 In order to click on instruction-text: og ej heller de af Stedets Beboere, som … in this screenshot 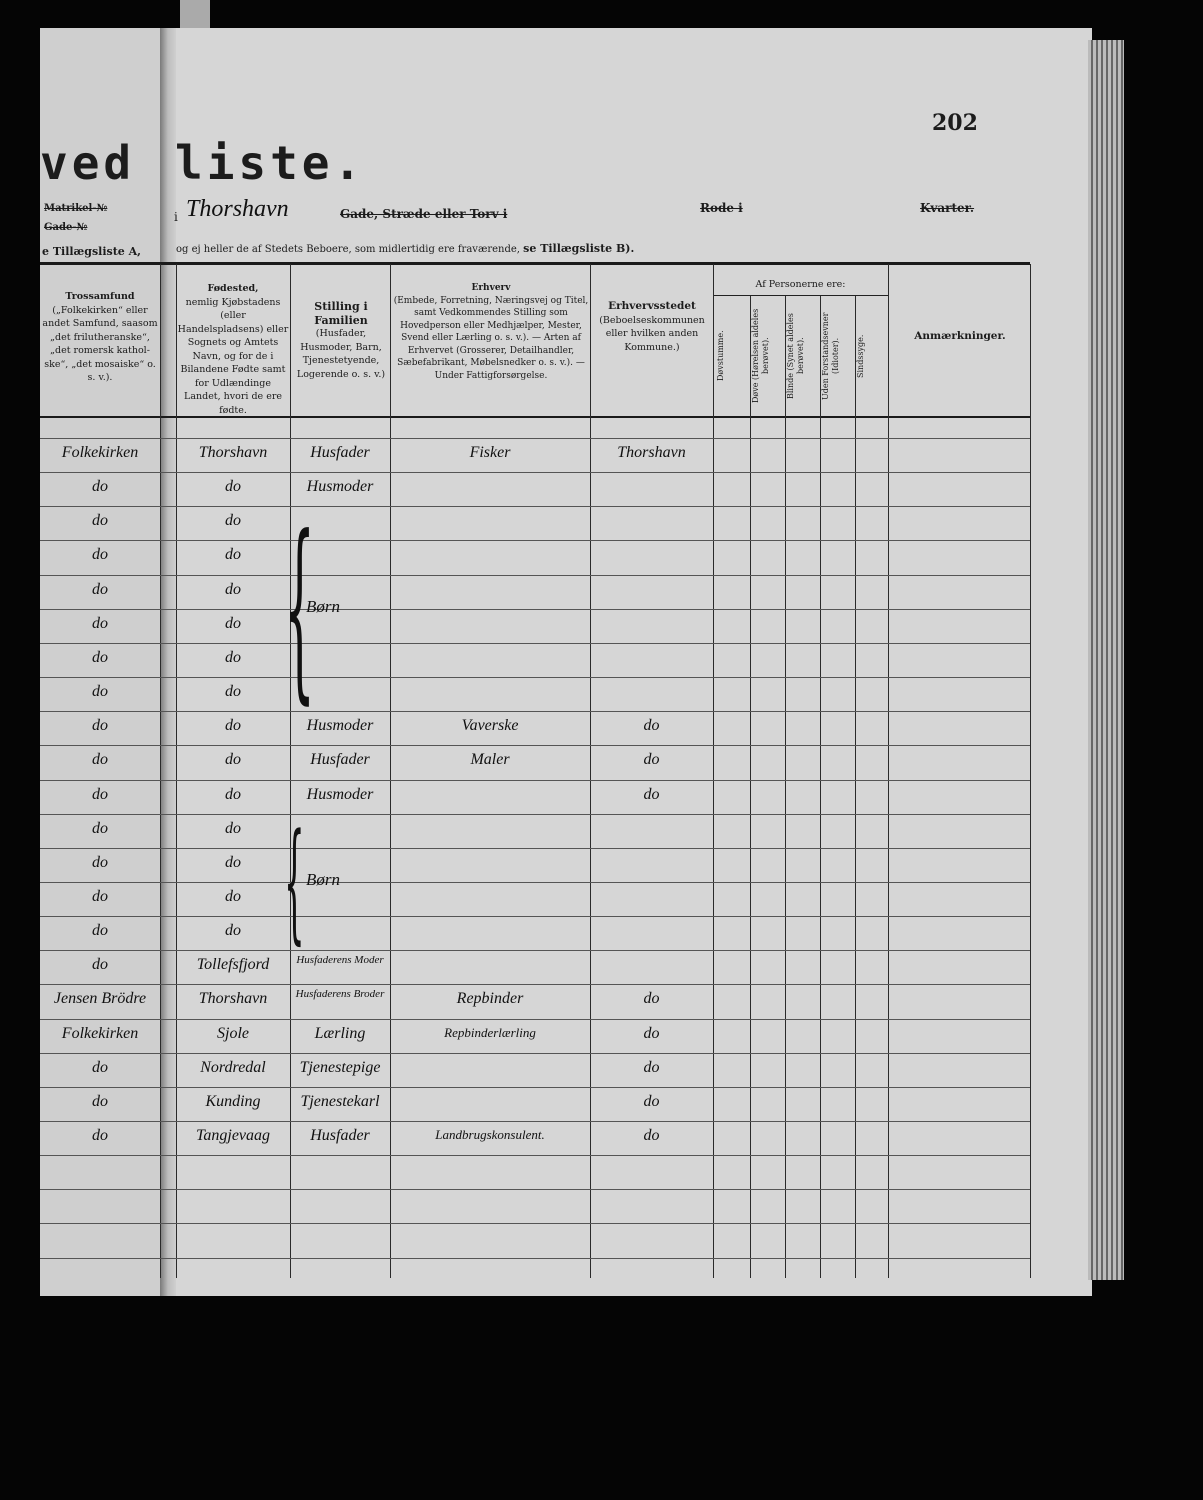, I will do `click(348, 249)`.